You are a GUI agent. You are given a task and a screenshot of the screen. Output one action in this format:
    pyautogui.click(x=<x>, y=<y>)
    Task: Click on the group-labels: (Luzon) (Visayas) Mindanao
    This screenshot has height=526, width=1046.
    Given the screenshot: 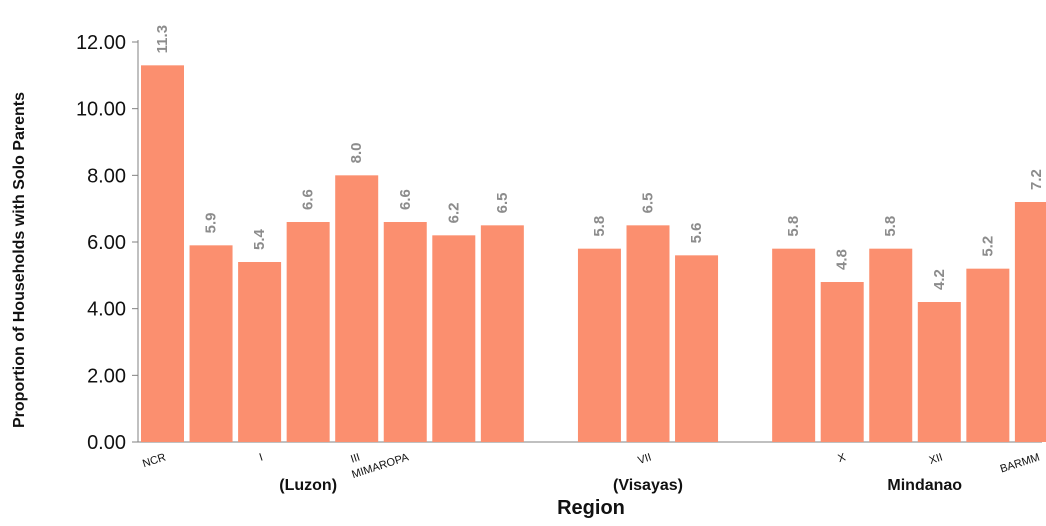 What is the action you would take?
    pyautogui.click(x=620, y=485)
    